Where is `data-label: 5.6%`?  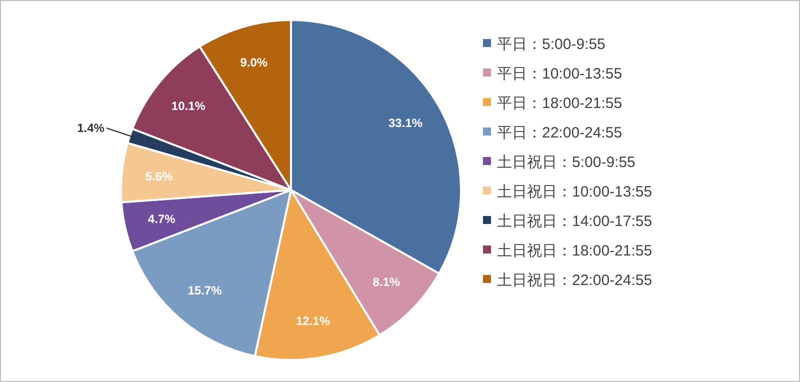
data-label: 5.6% is located at coordinates (159, 176).